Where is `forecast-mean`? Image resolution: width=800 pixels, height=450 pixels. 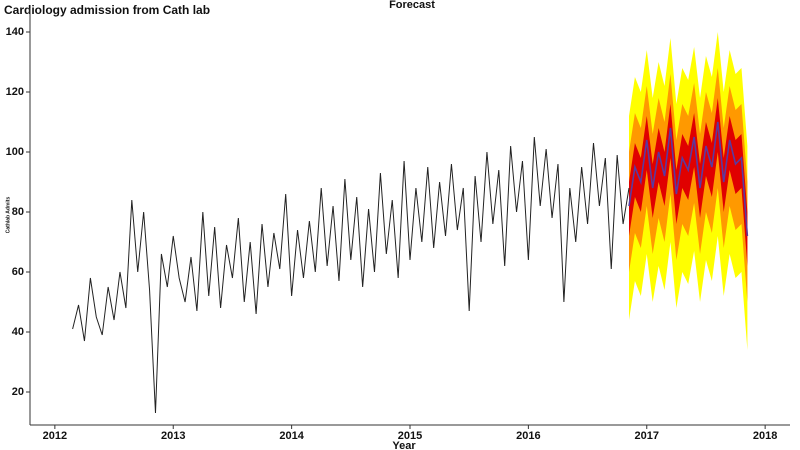
forecast-mean is located at coordinates (688, 179).